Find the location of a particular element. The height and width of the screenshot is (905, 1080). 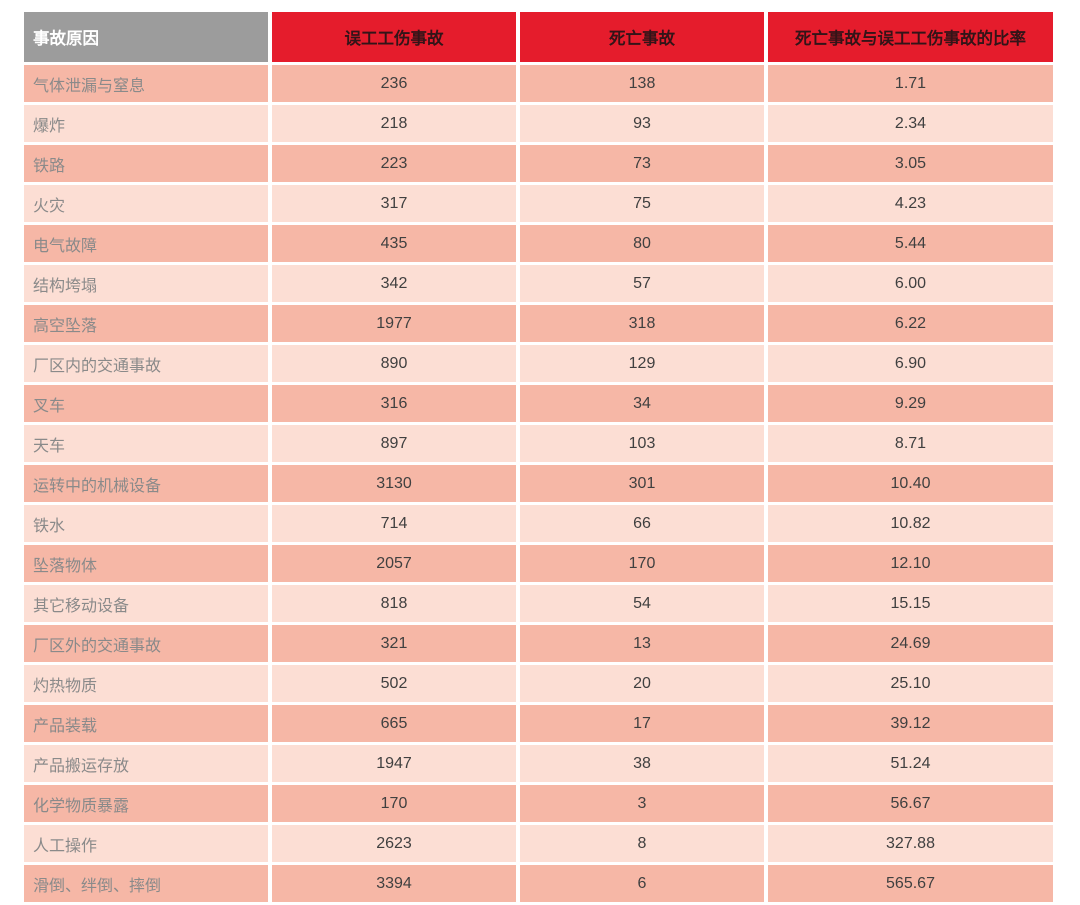

value-cell: 3 is located at coordinates (642, 803).